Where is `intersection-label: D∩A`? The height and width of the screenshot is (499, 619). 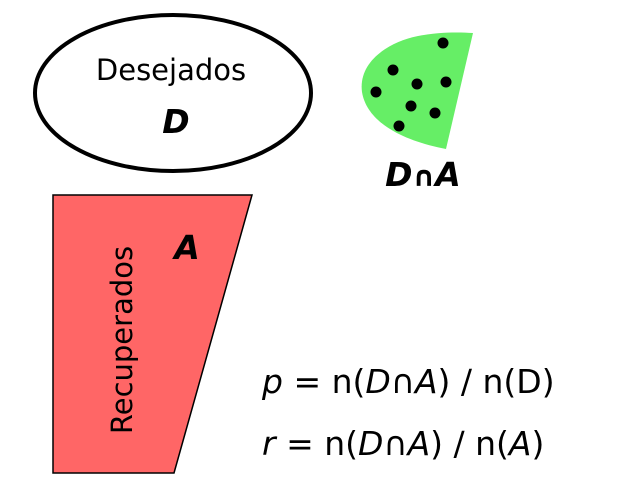
intersection-label: D∩A is located at coordinates (423, 174).